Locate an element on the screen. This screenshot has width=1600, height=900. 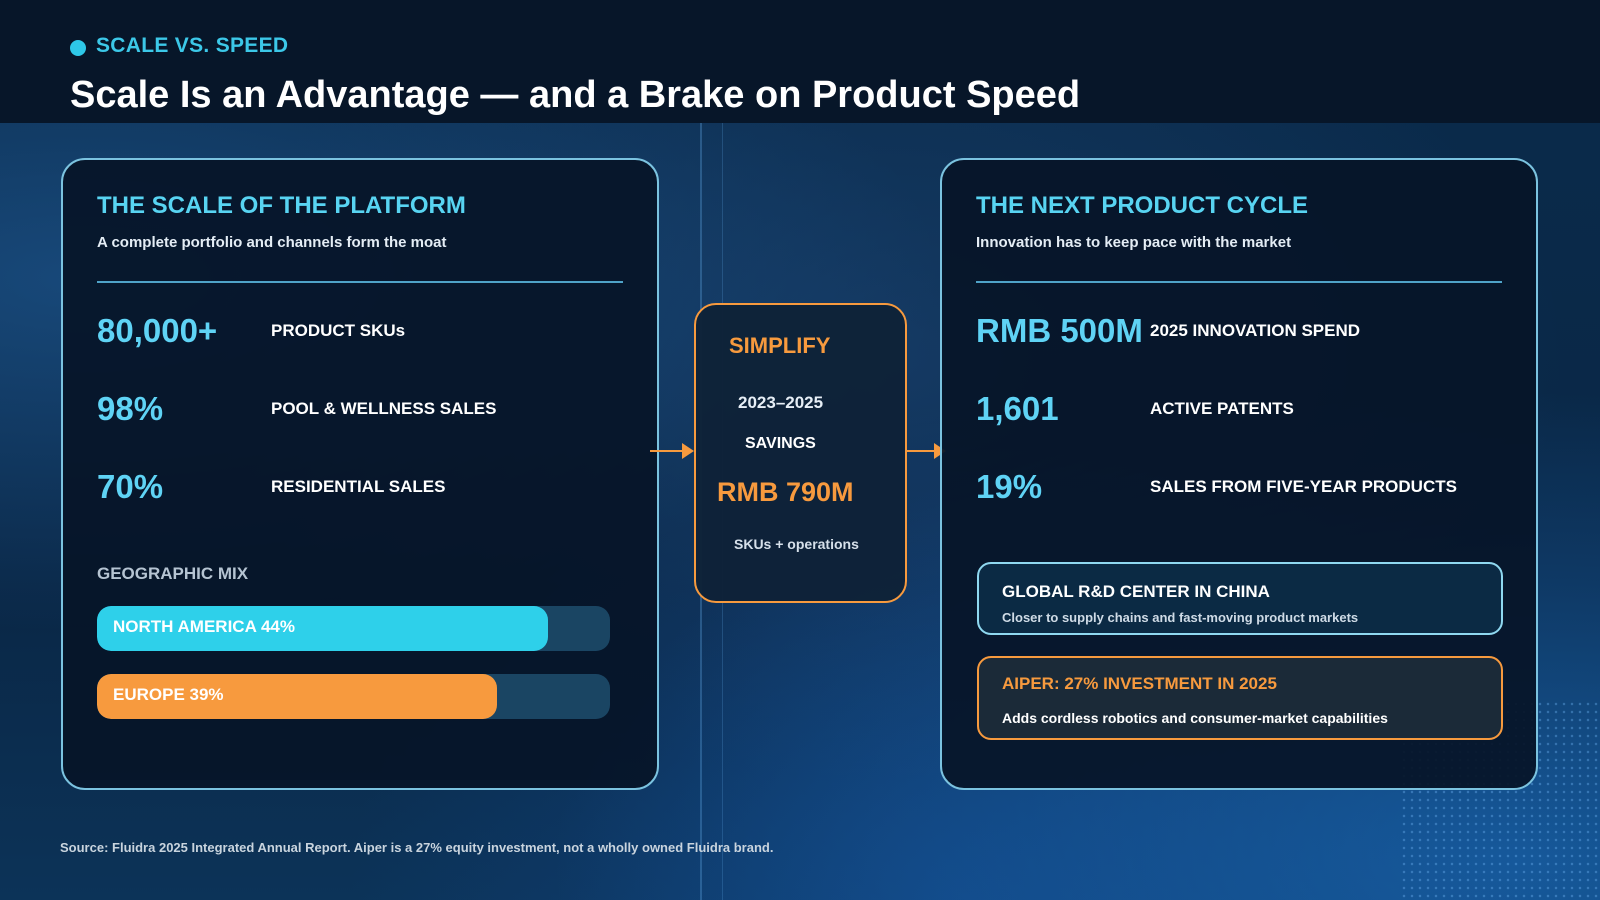
bar-europe: EUROPE 39% is located at coordinates (353, 696).